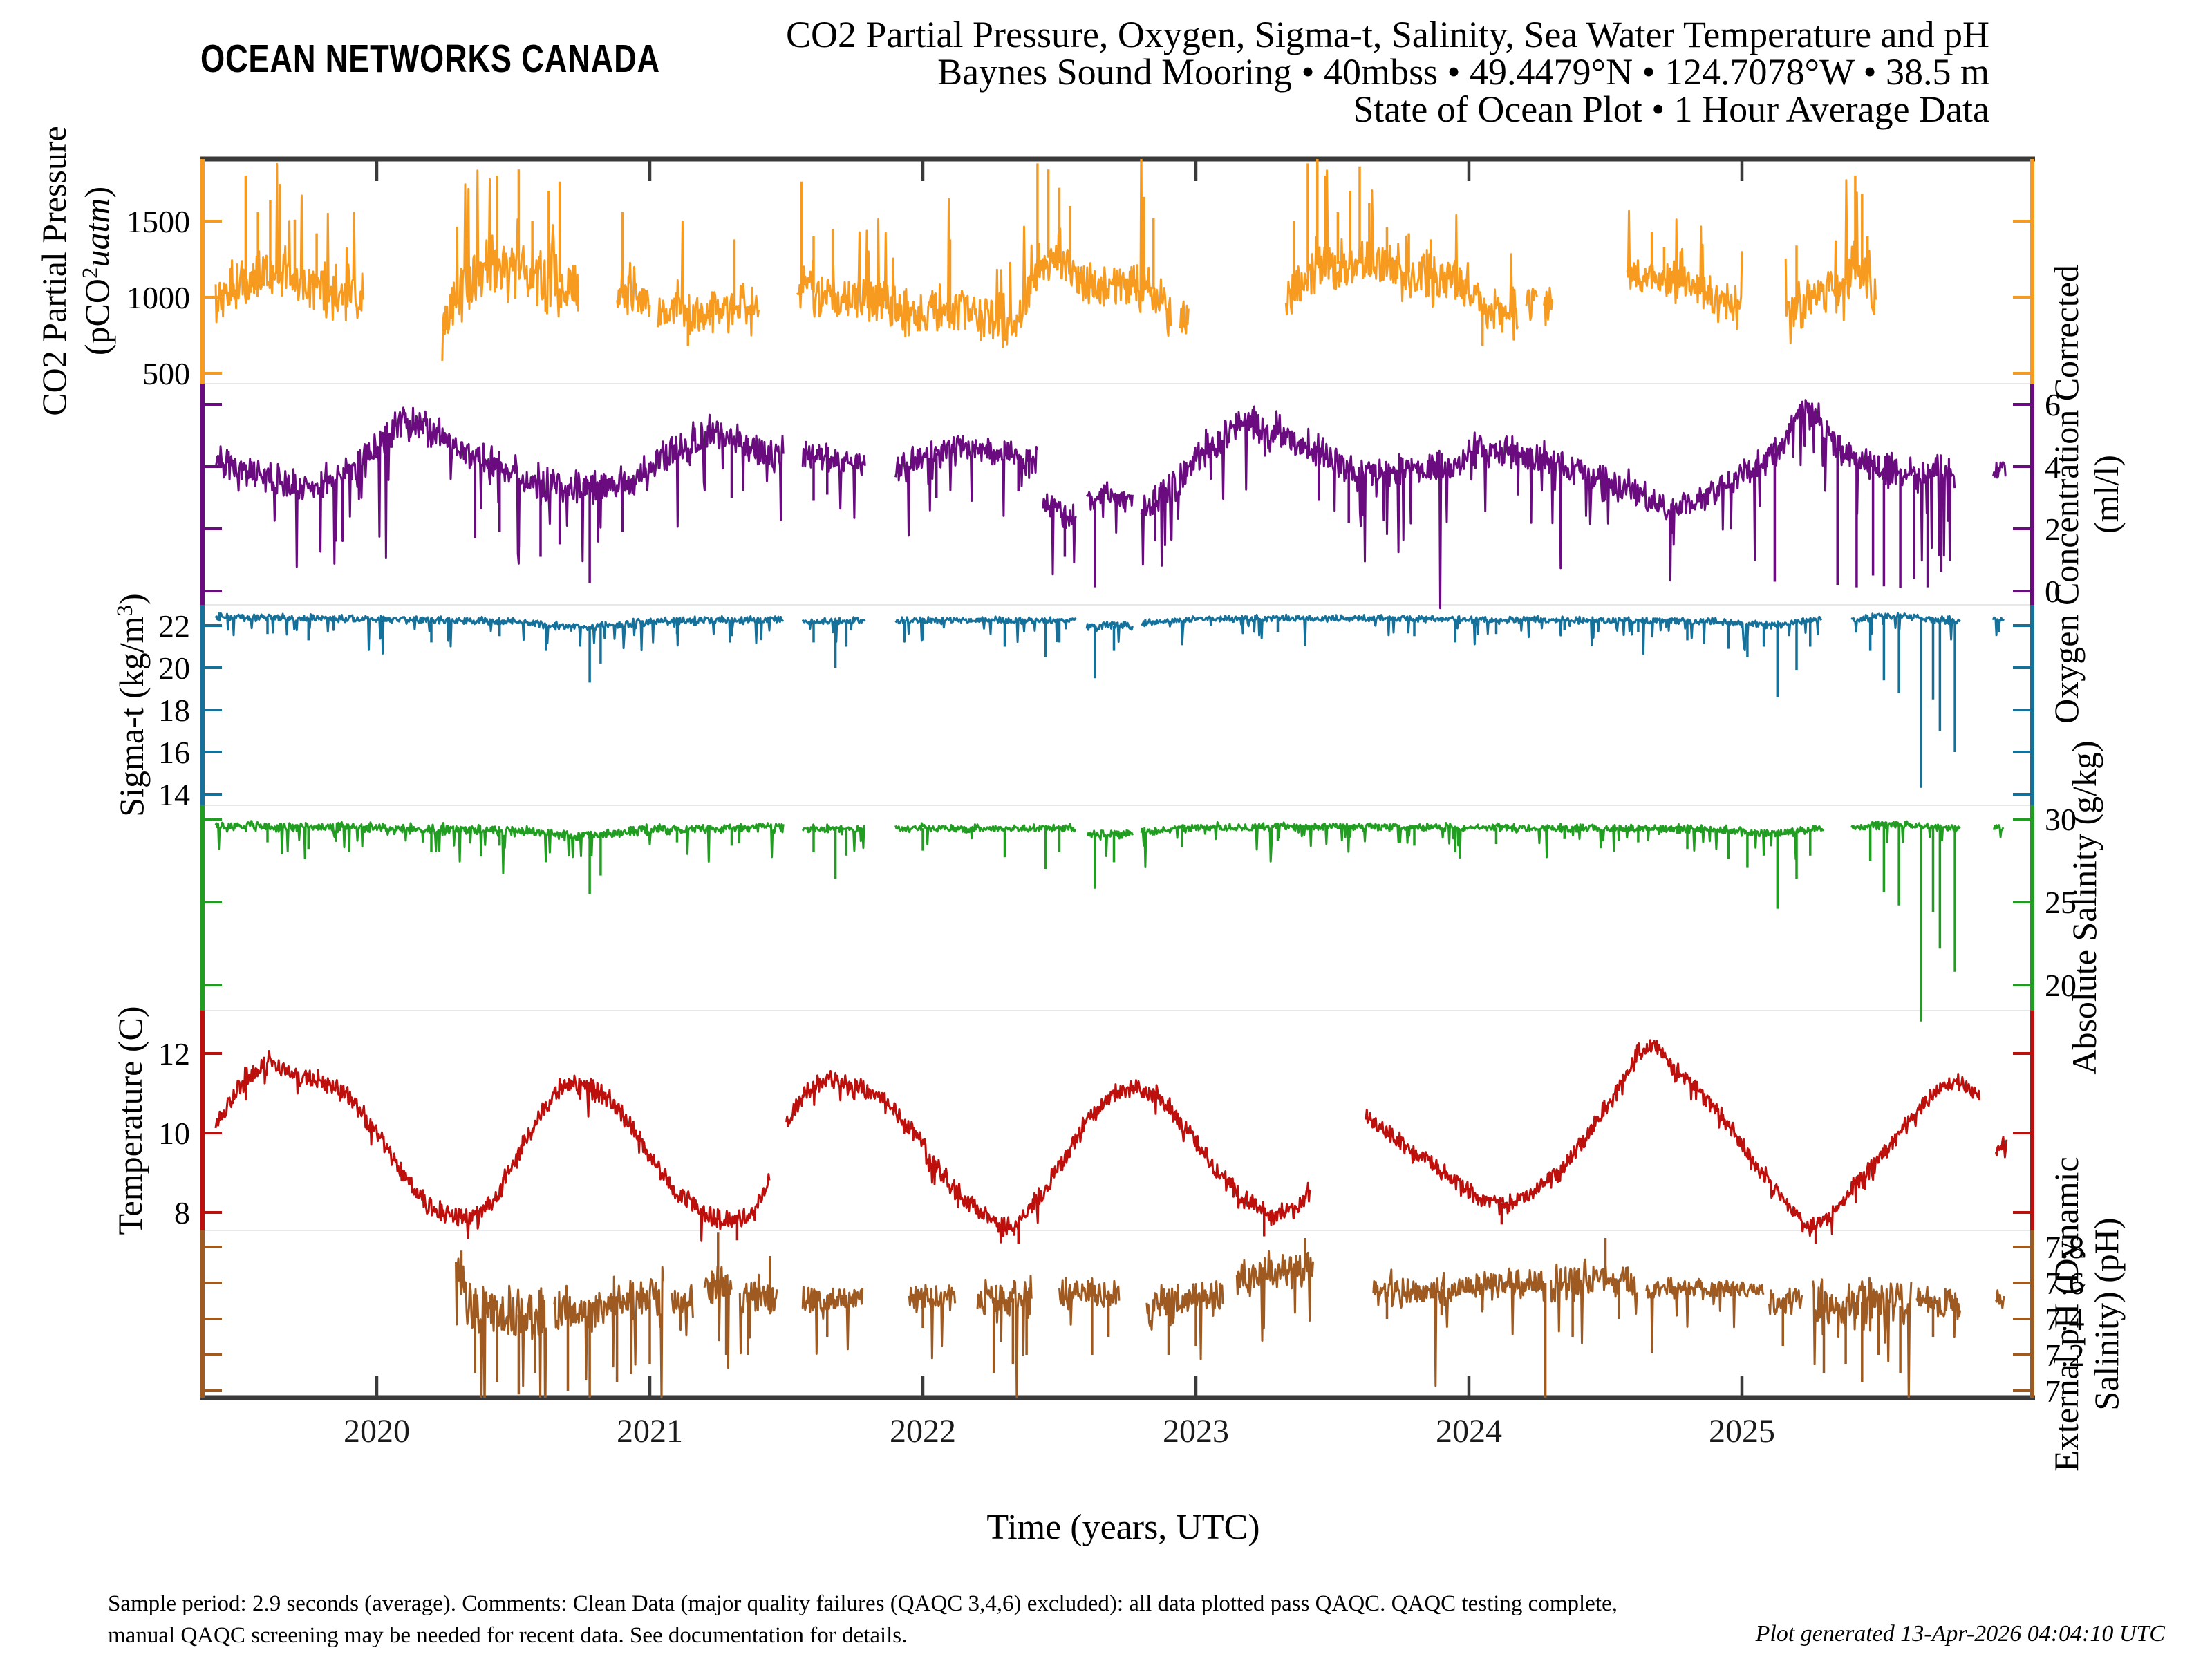 Image resolution: width=2212 pixels, height=1659 pixels. Describe the element at coordinates (923, 1432) in the screenshot. I see `x-tick-label: 2022` at that location.